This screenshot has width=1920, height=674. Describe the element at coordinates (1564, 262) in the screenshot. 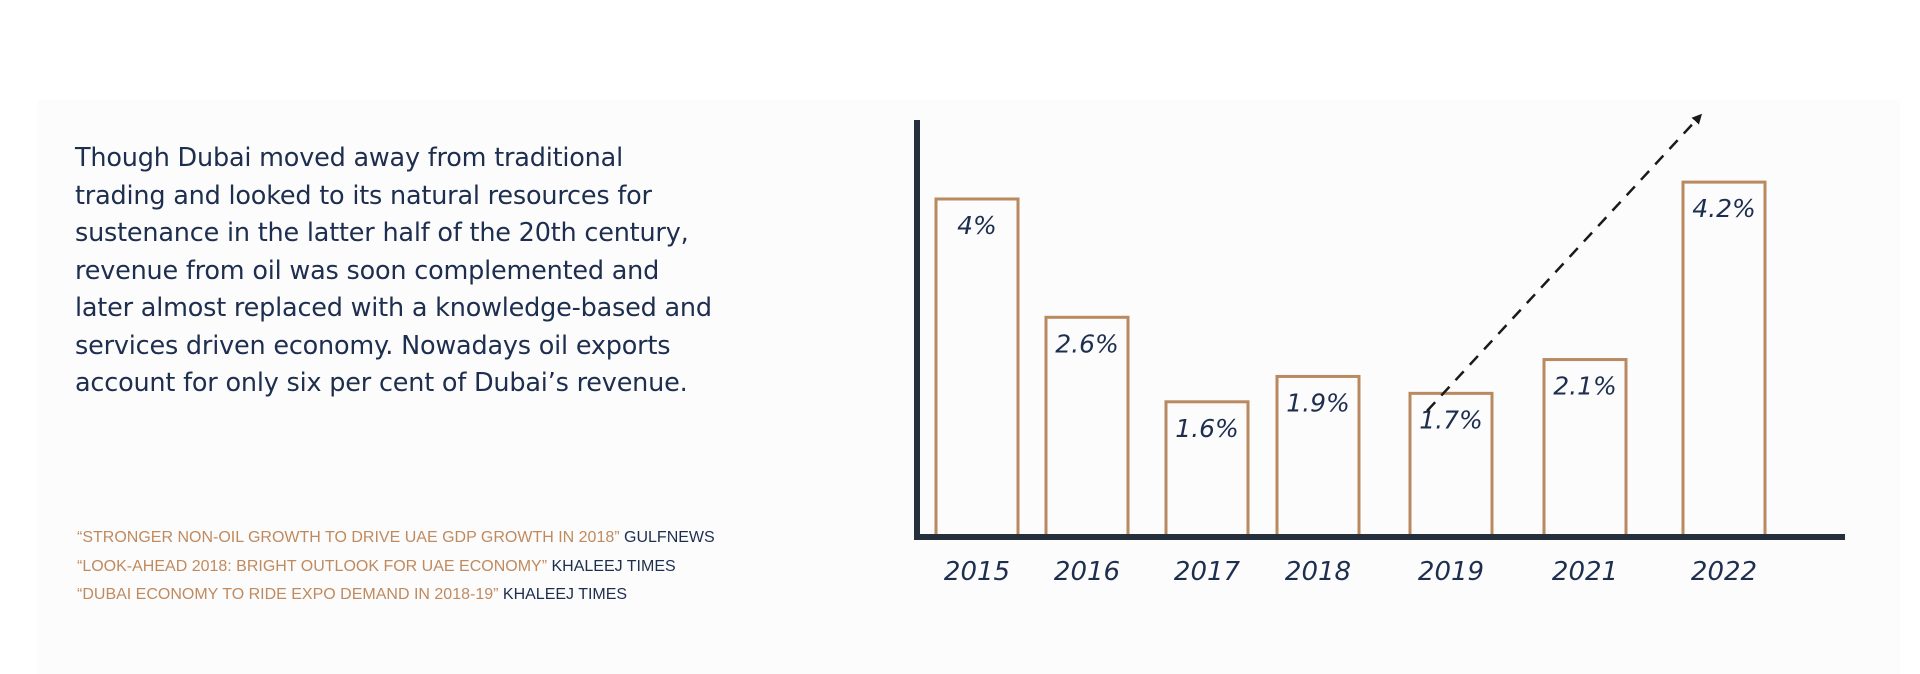

I see `trend-arrow` at that location.